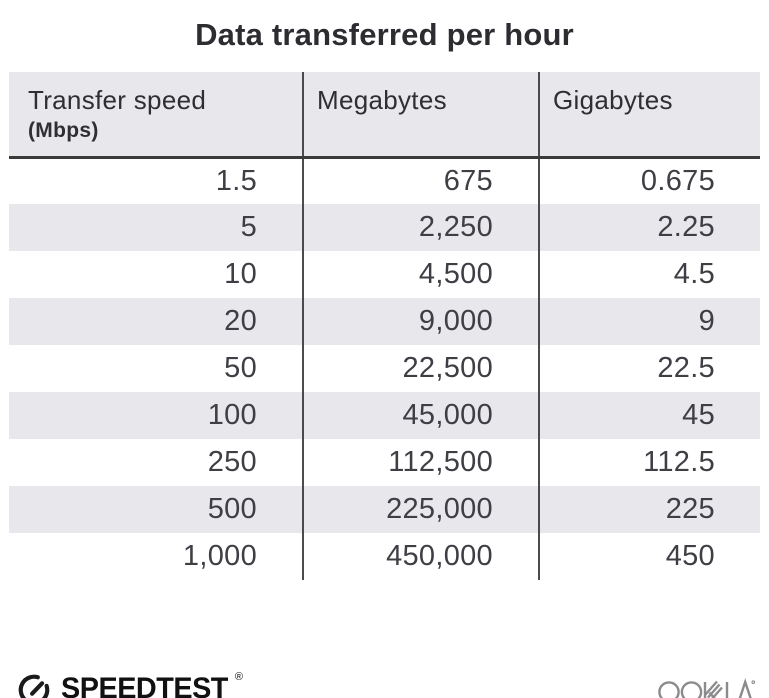 The width and height of the screenshot is (769, 698). What do you see at coordinates (420, 368) in the screenshot?
I see `table-cell: 22,500` at bounding box center [420, 368].